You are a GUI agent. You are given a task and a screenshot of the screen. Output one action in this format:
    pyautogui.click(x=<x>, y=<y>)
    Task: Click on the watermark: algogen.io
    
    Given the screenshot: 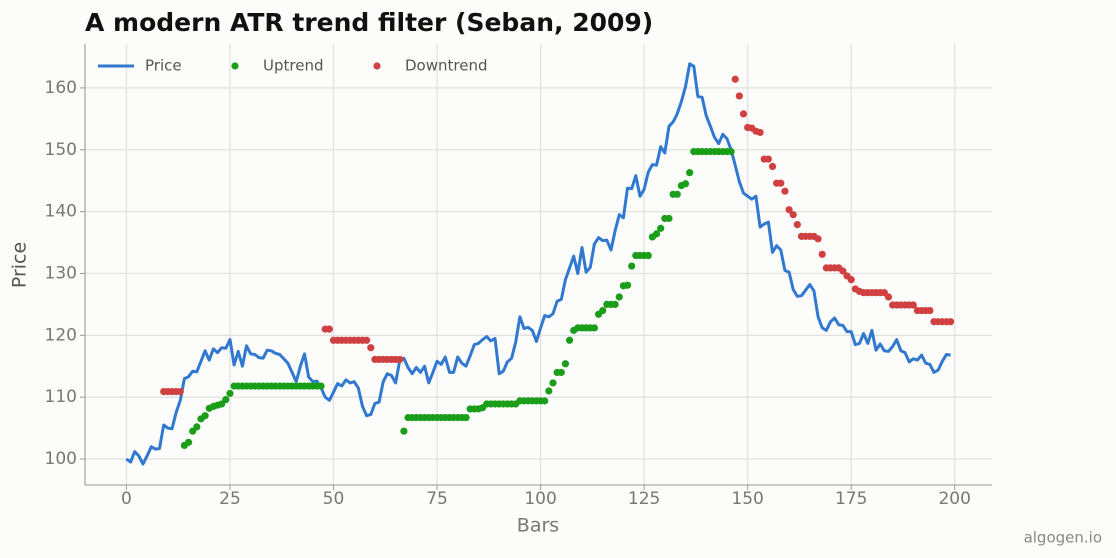 What is the action you would take?
    pyautogui.click(x=1063, y=538)
    